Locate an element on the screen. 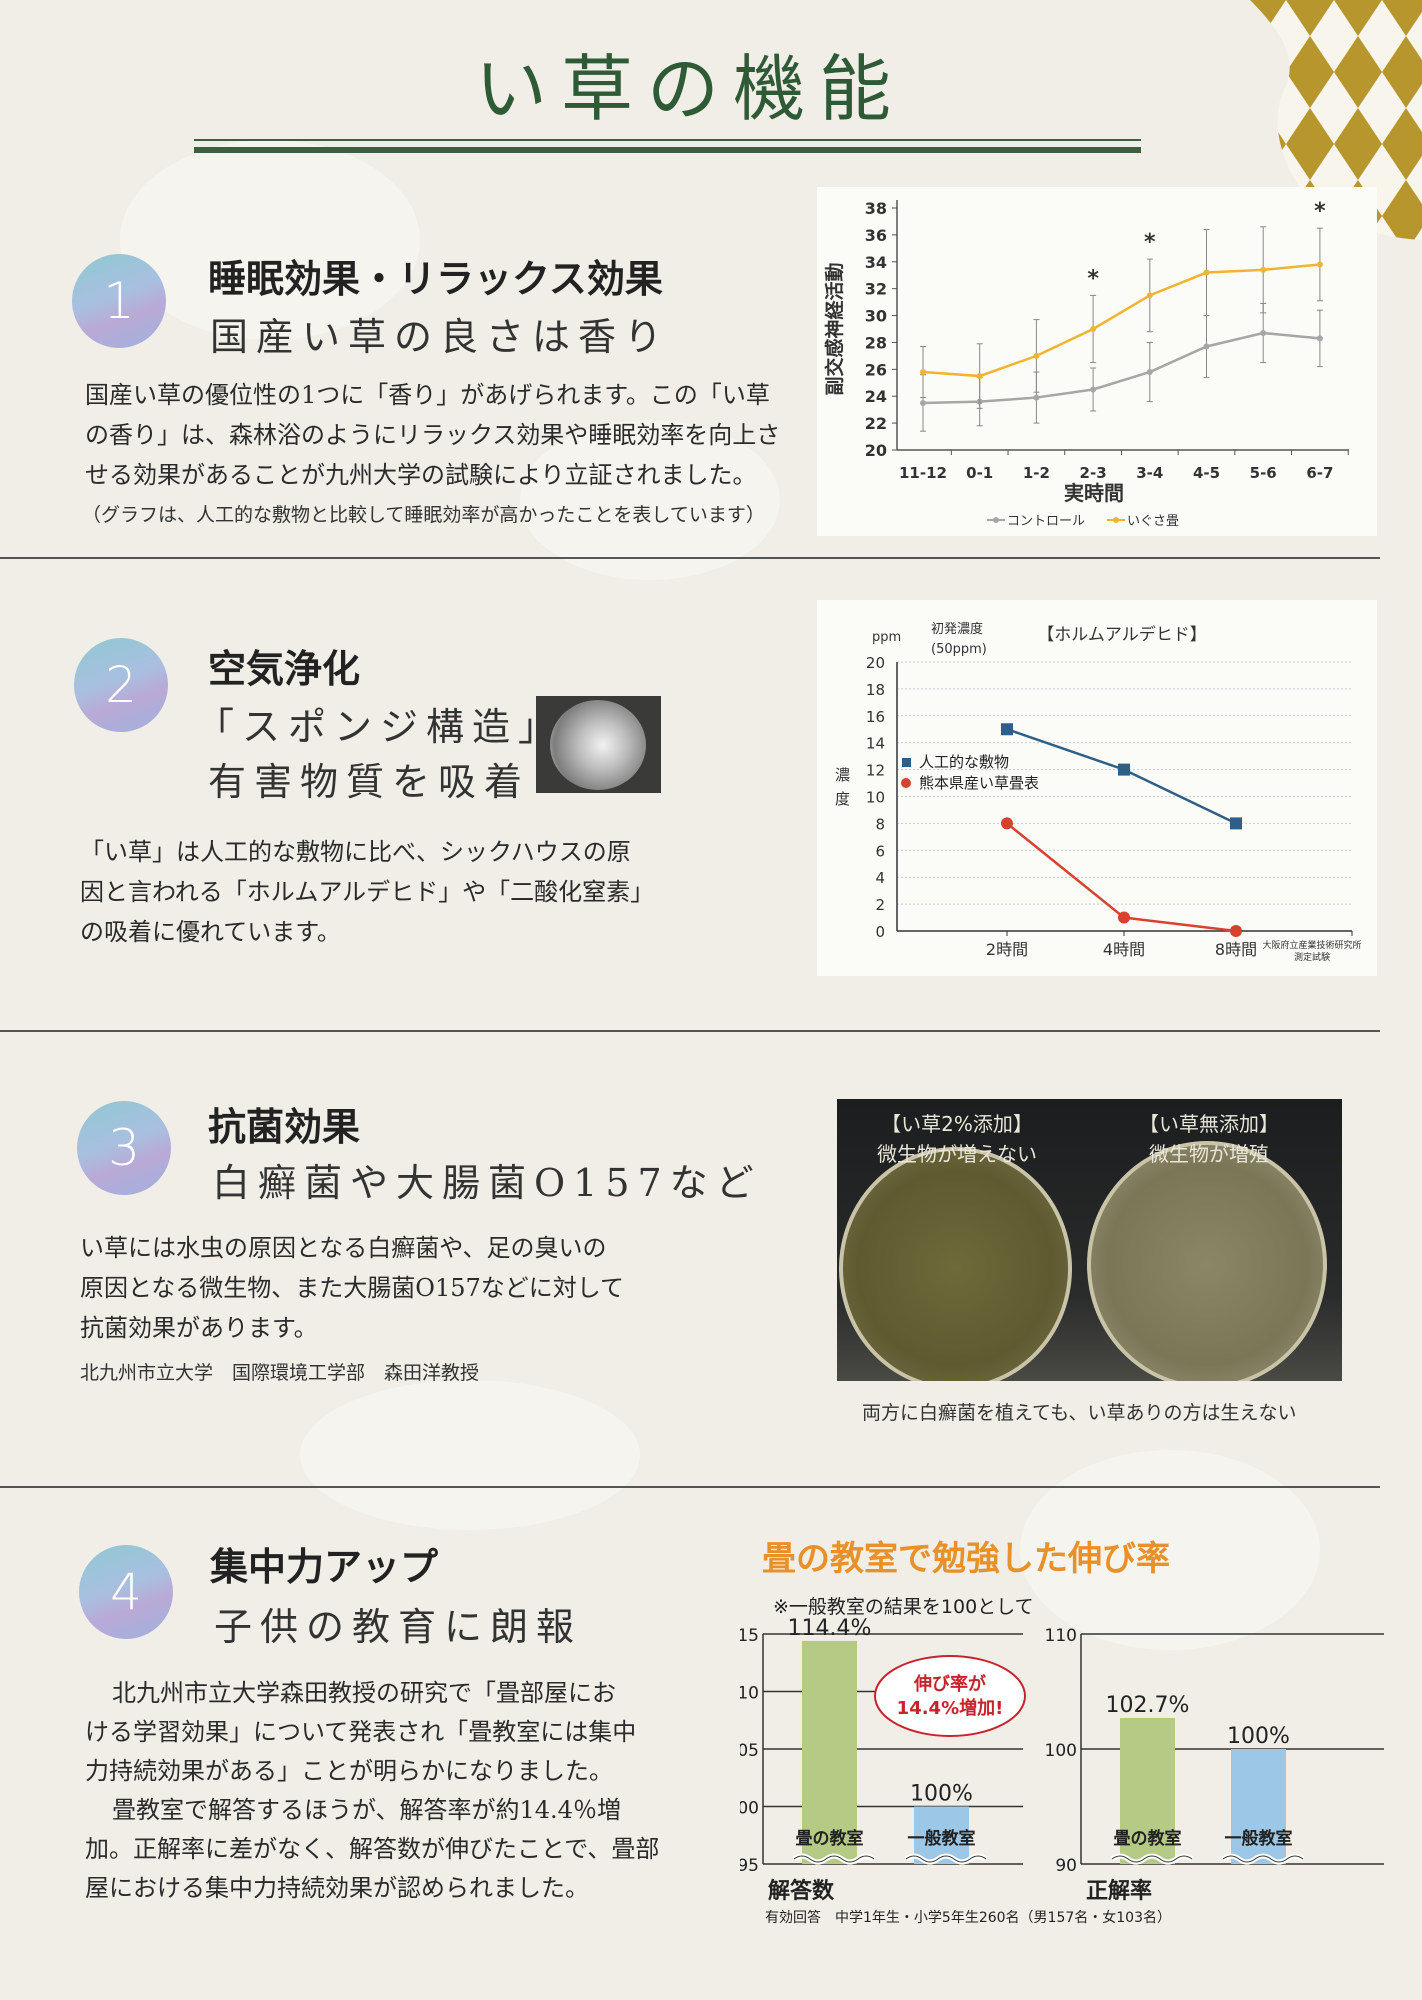  body-line: 国産い草の優位性の1つに「香り」があげられます。この「い草 is located at coordinates (427, 395).